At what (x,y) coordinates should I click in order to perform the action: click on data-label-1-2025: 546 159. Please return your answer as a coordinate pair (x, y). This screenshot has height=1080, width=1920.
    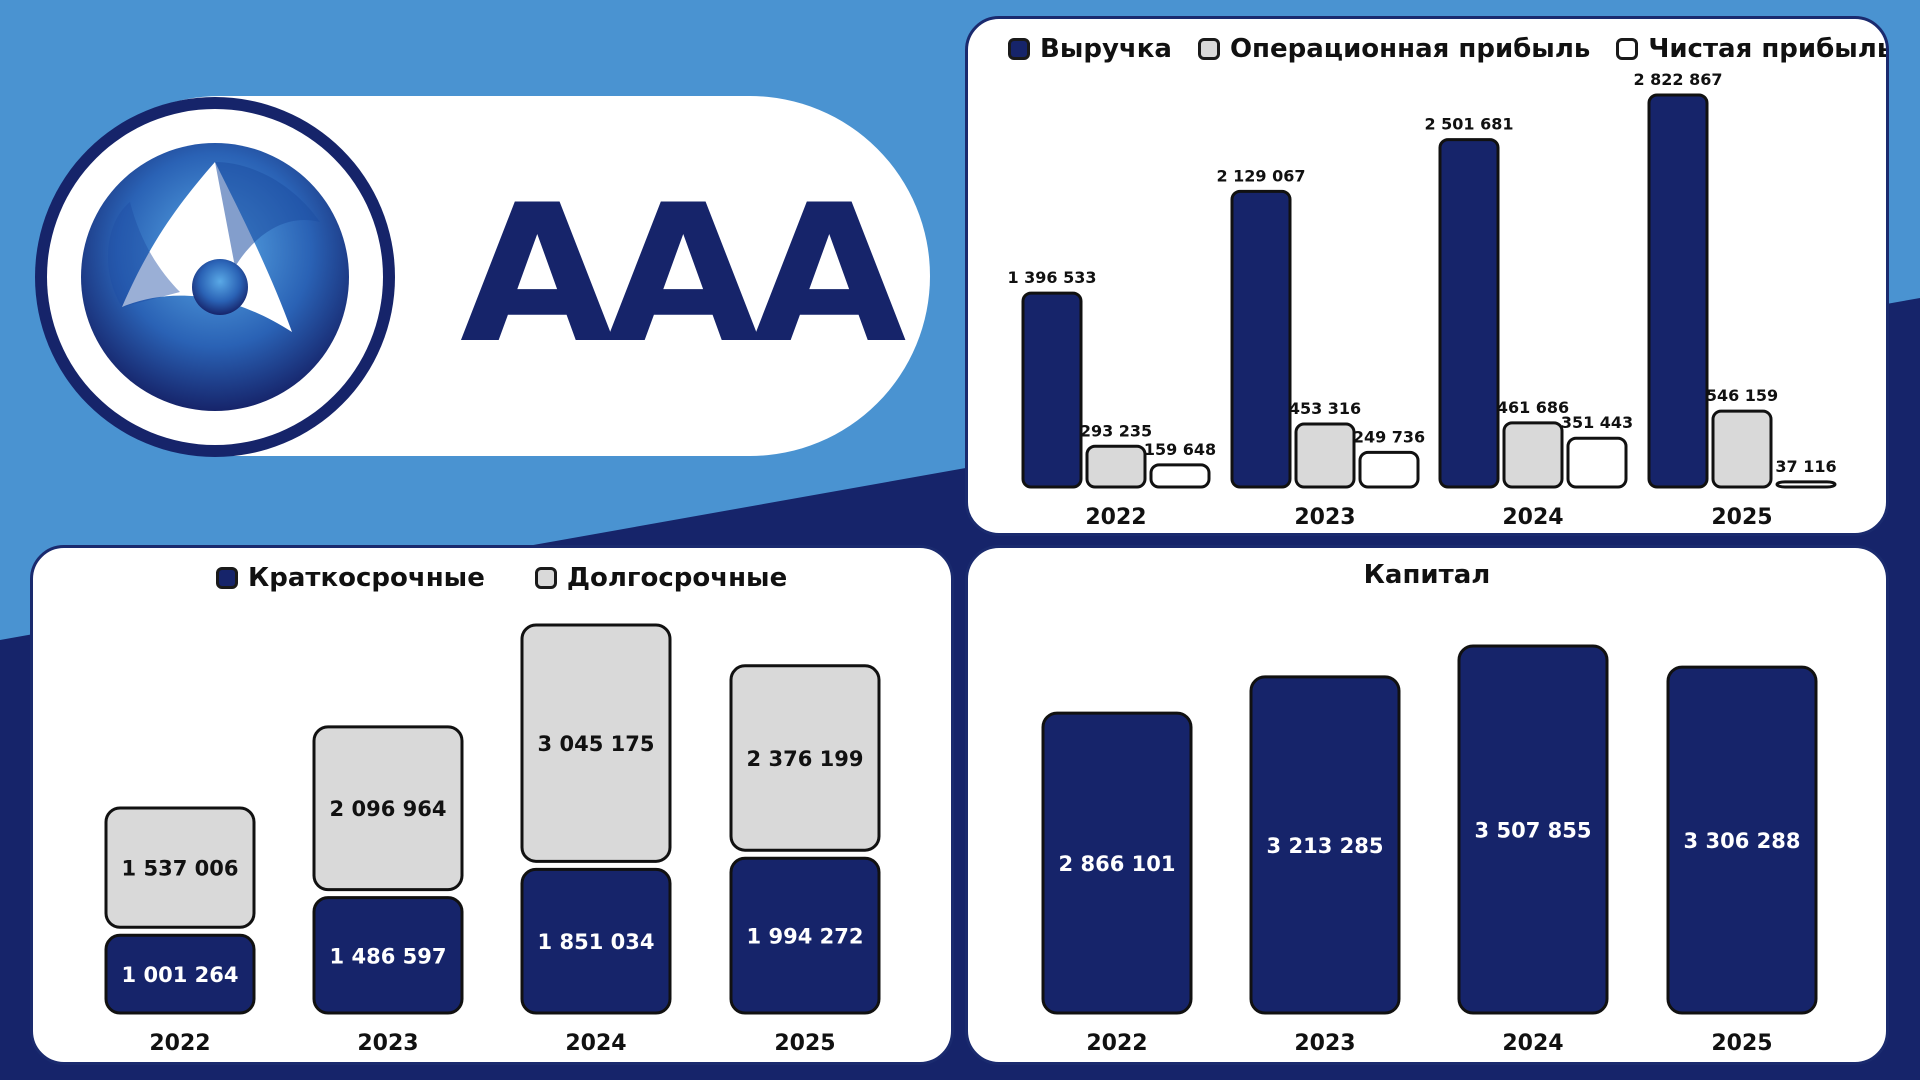
    Looking at the image, I should click on (1742, 395).